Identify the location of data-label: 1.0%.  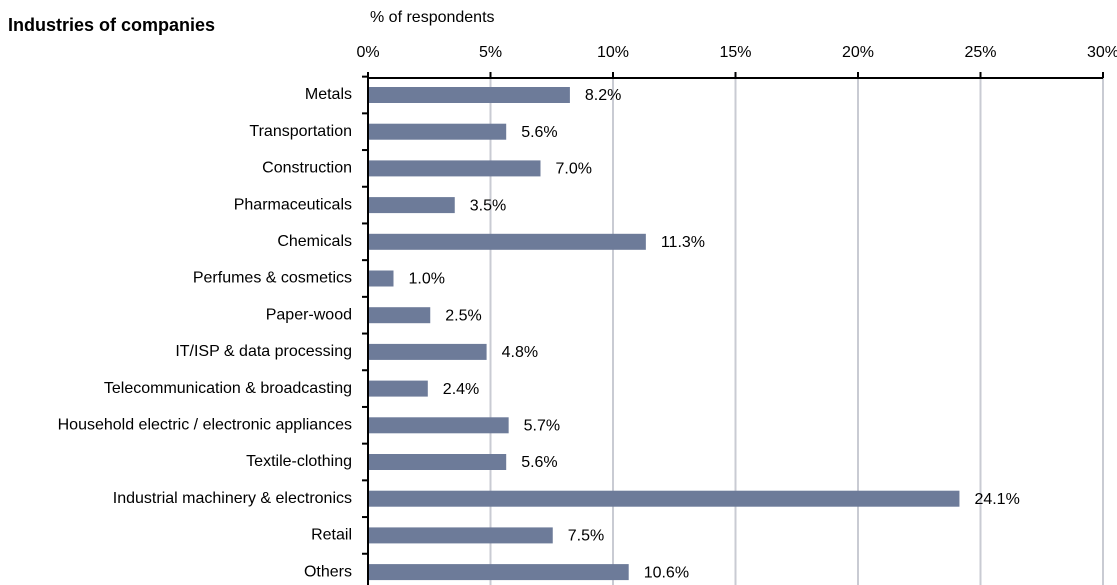
(427, 279).